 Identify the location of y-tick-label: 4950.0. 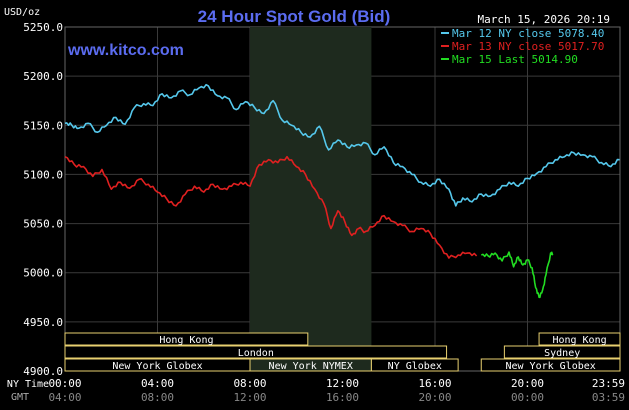
(43, 322).